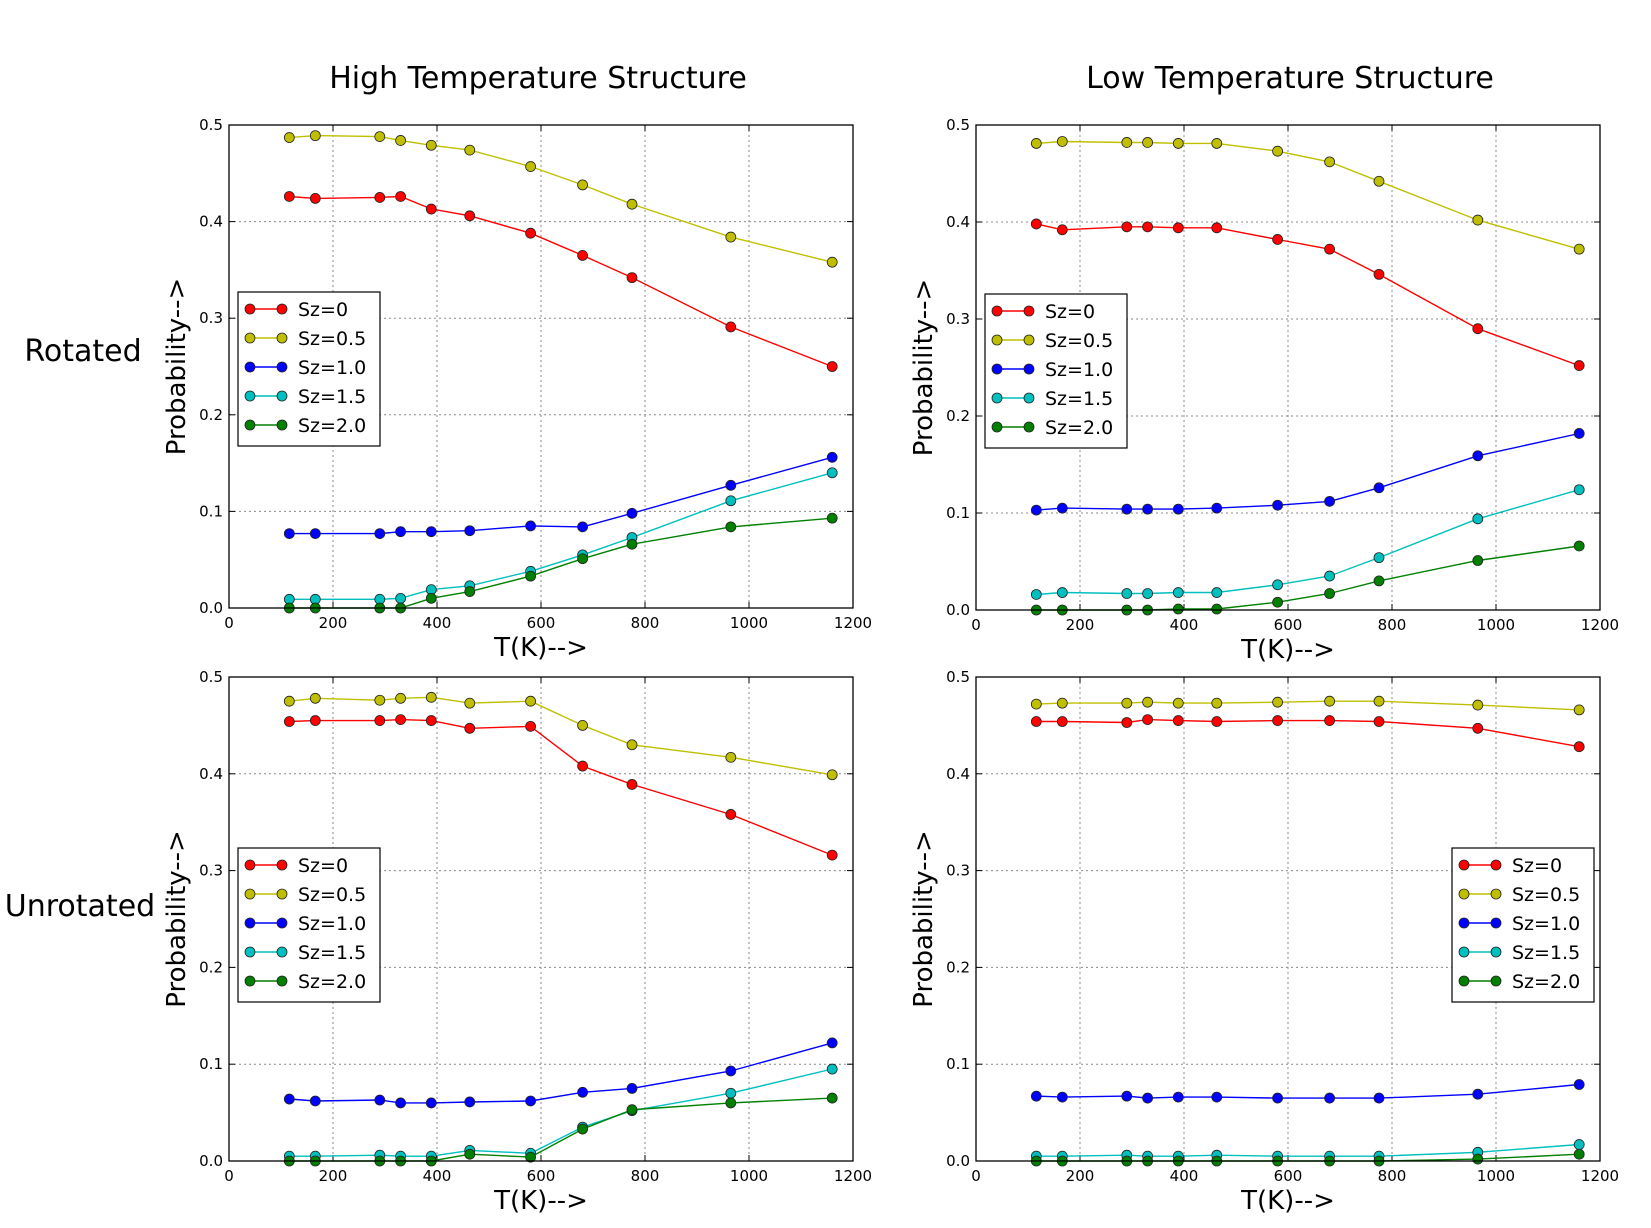  What do you see at coordinates (80, 906) in the screenshot?
I see `row-label-unrotated: Unrotated` at bounding box center [80, 906].